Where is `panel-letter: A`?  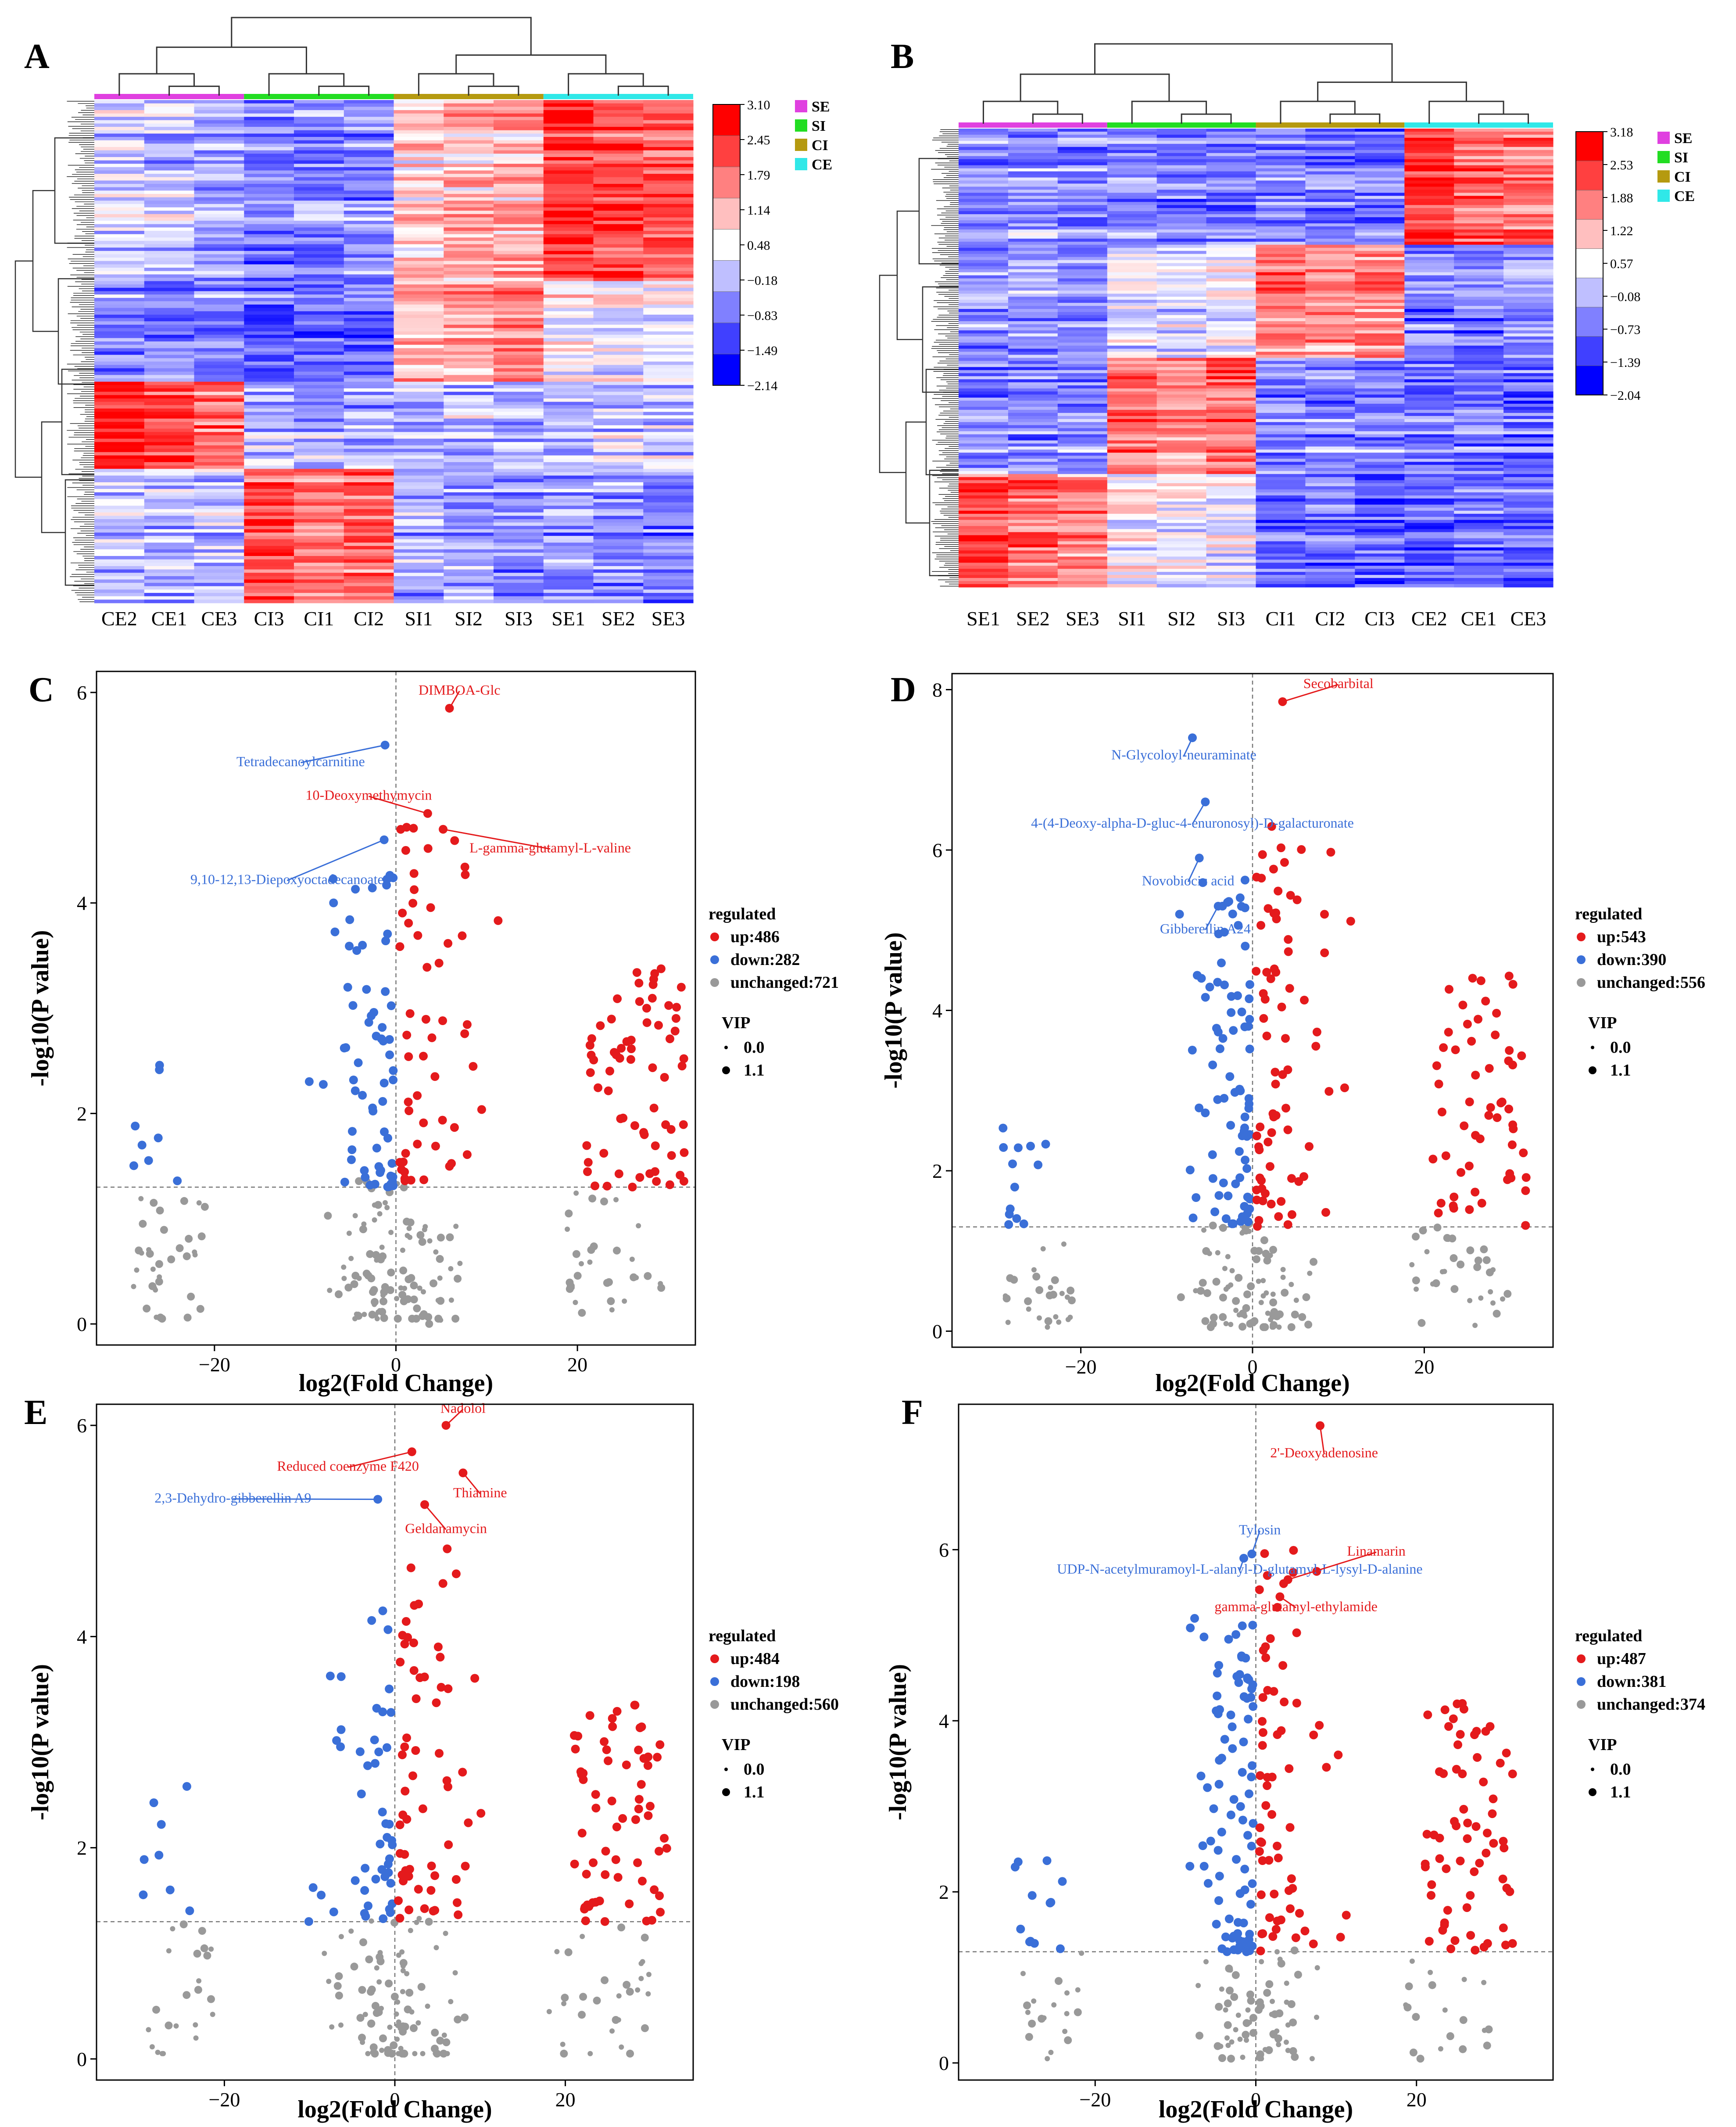 panel-letter: A is located at coordinates (37, 56).